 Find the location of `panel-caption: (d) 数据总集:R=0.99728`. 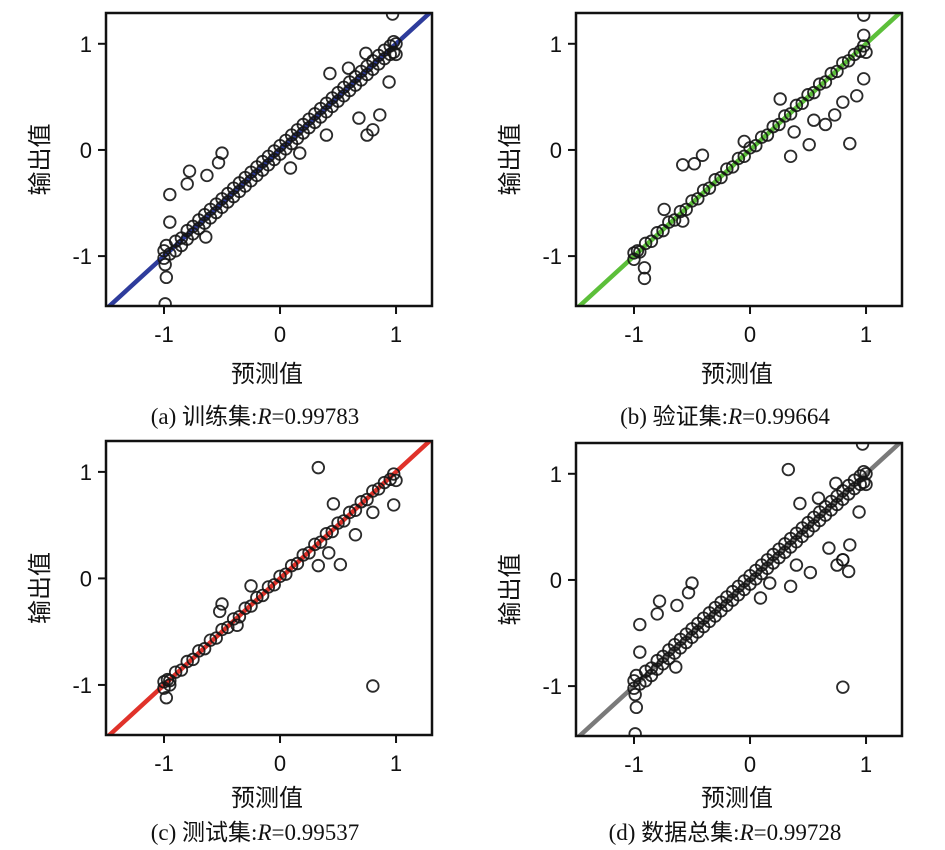

panel-caption: (d) 数据总集:R=0.99728 is located at coordinates (725, 832).